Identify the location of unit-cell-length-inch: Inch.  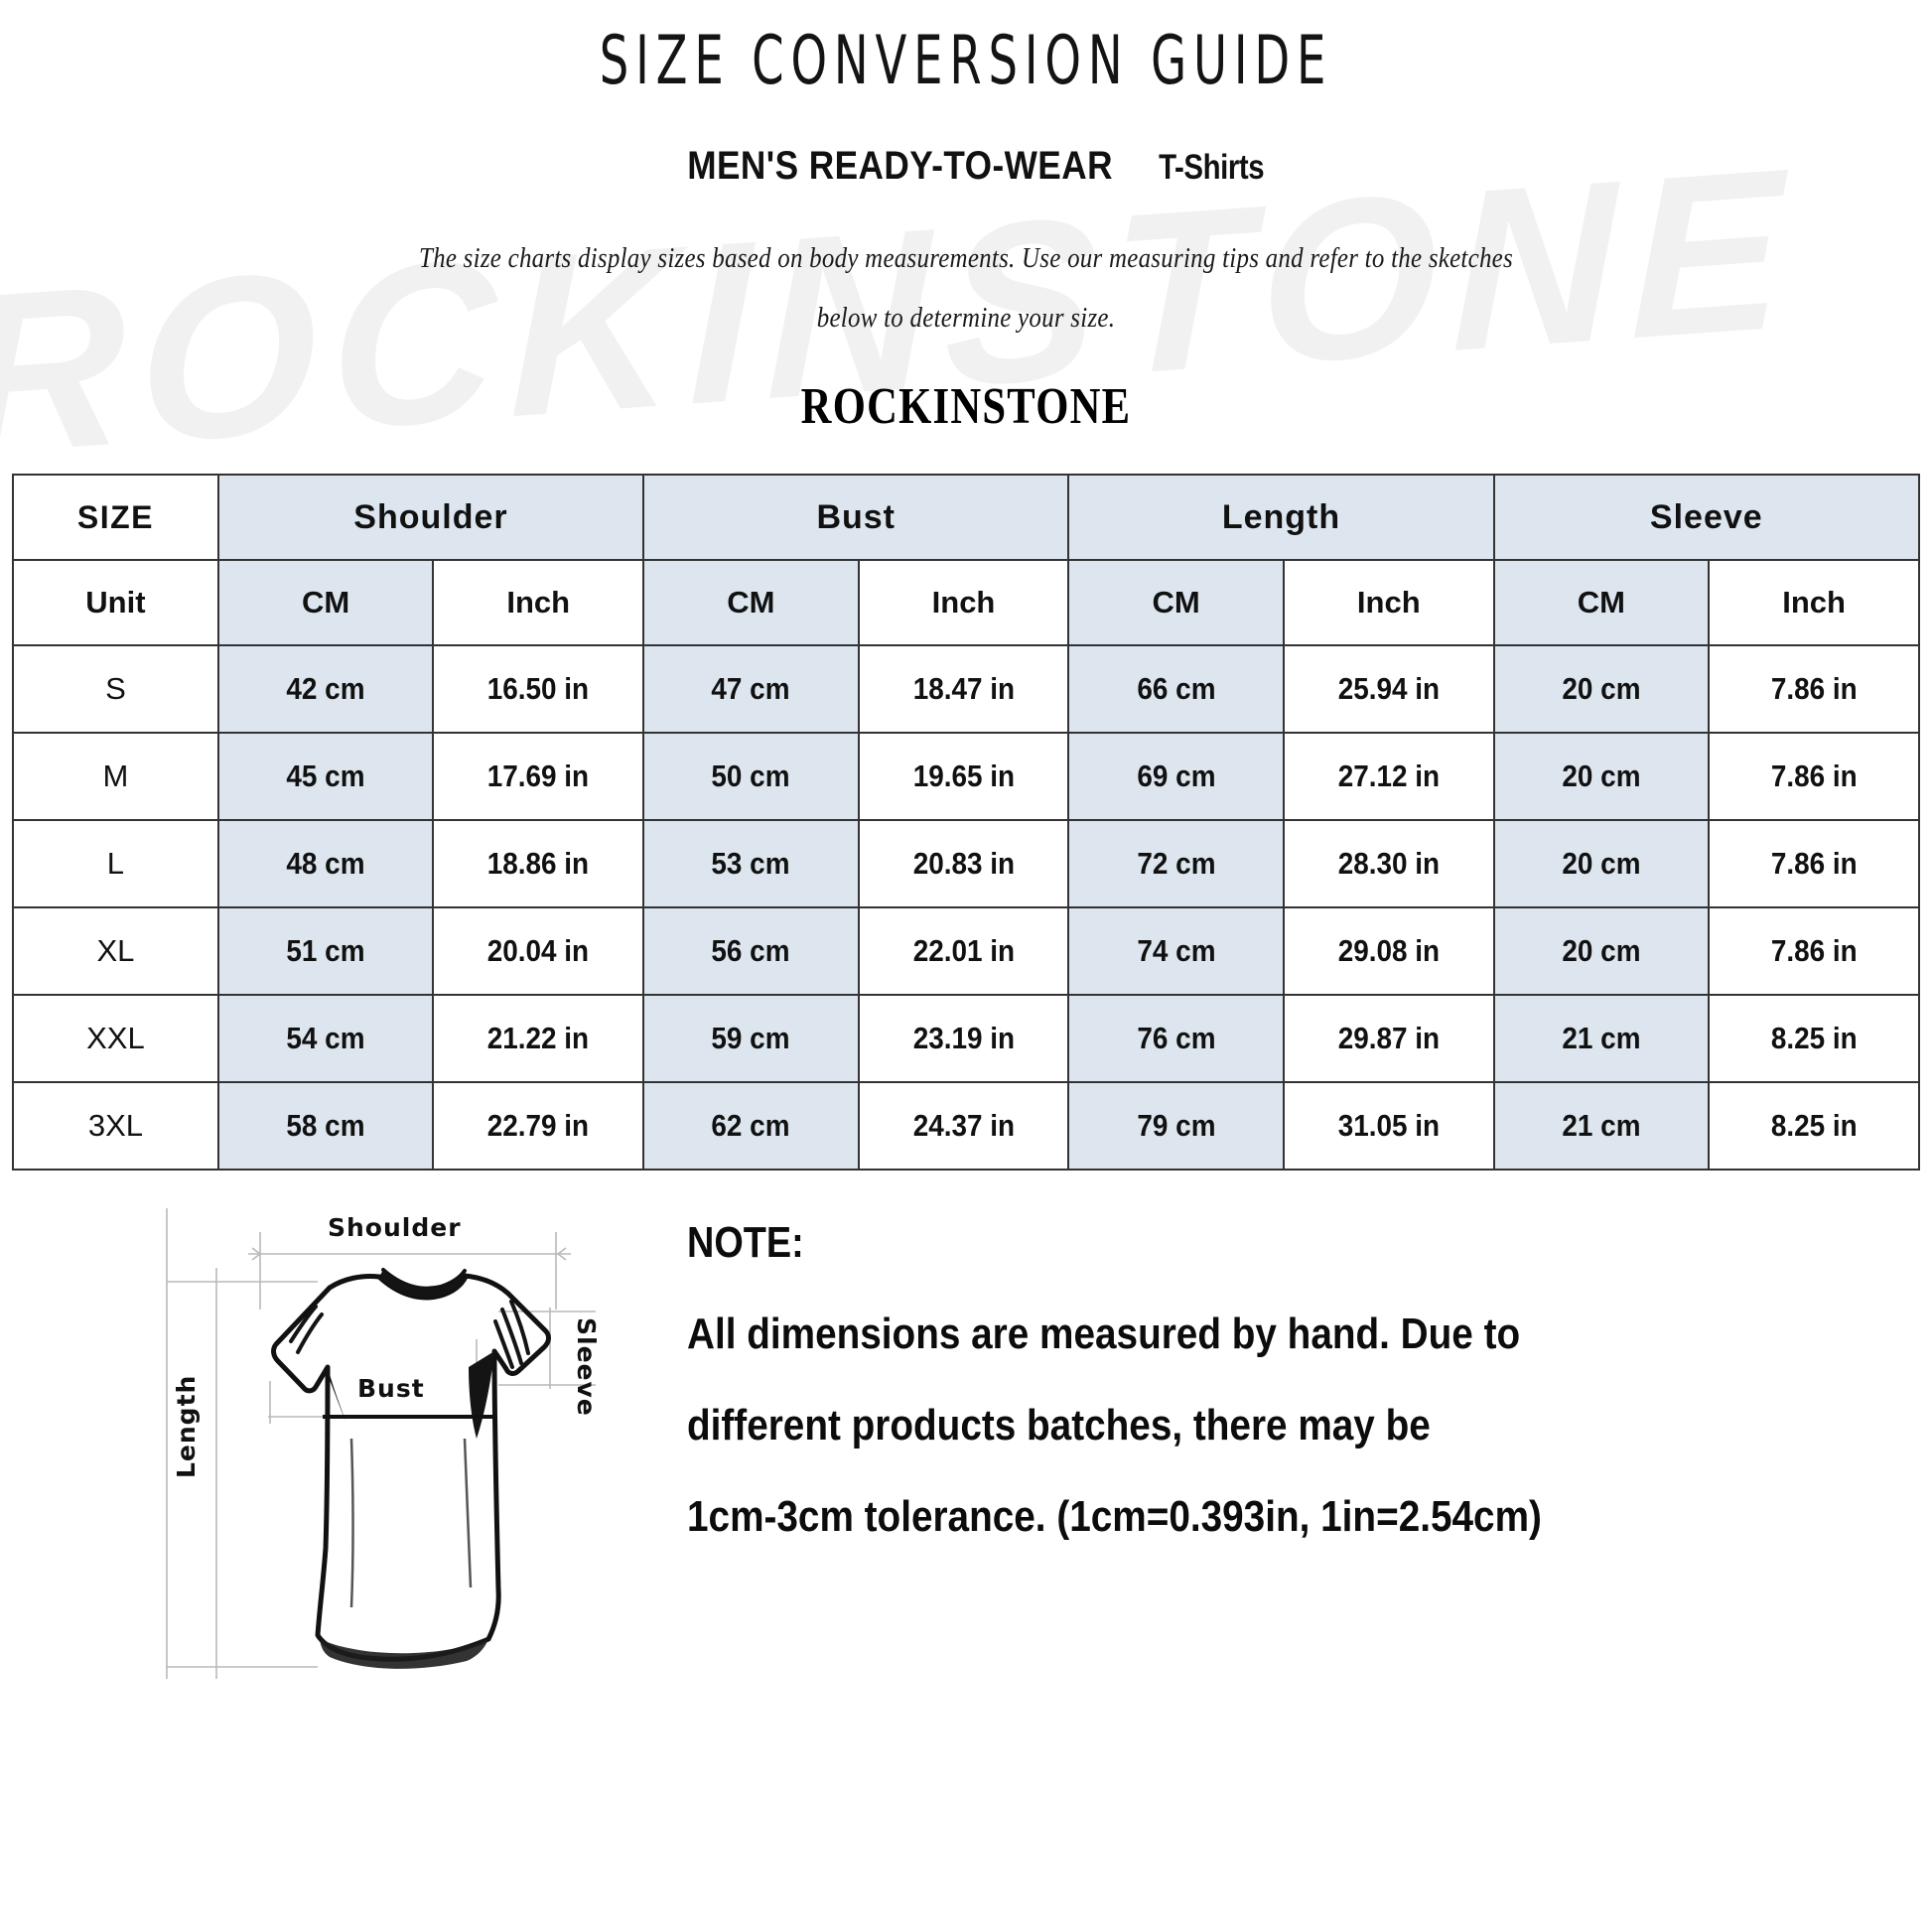
(1388, 602).